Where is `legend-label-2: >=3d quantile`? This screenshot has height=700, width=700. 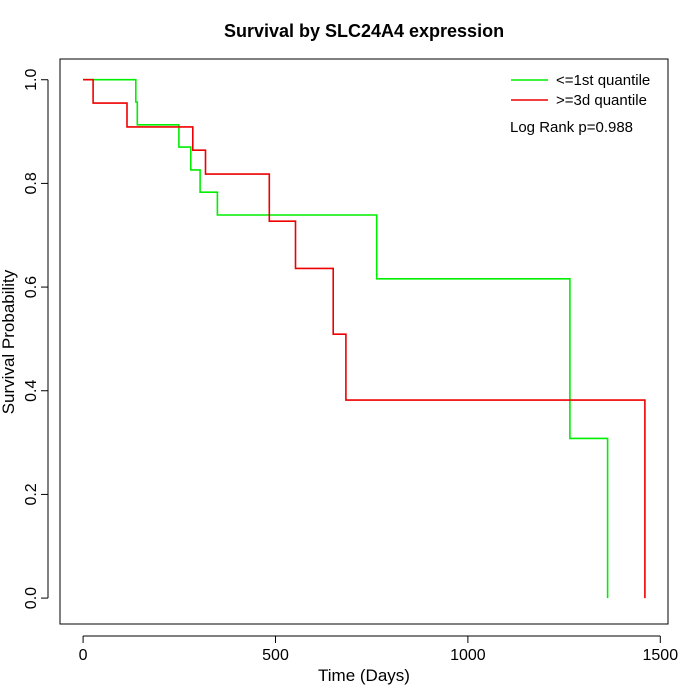 legend-label-2: >=3d quantile is located at coordinates (601, 100).